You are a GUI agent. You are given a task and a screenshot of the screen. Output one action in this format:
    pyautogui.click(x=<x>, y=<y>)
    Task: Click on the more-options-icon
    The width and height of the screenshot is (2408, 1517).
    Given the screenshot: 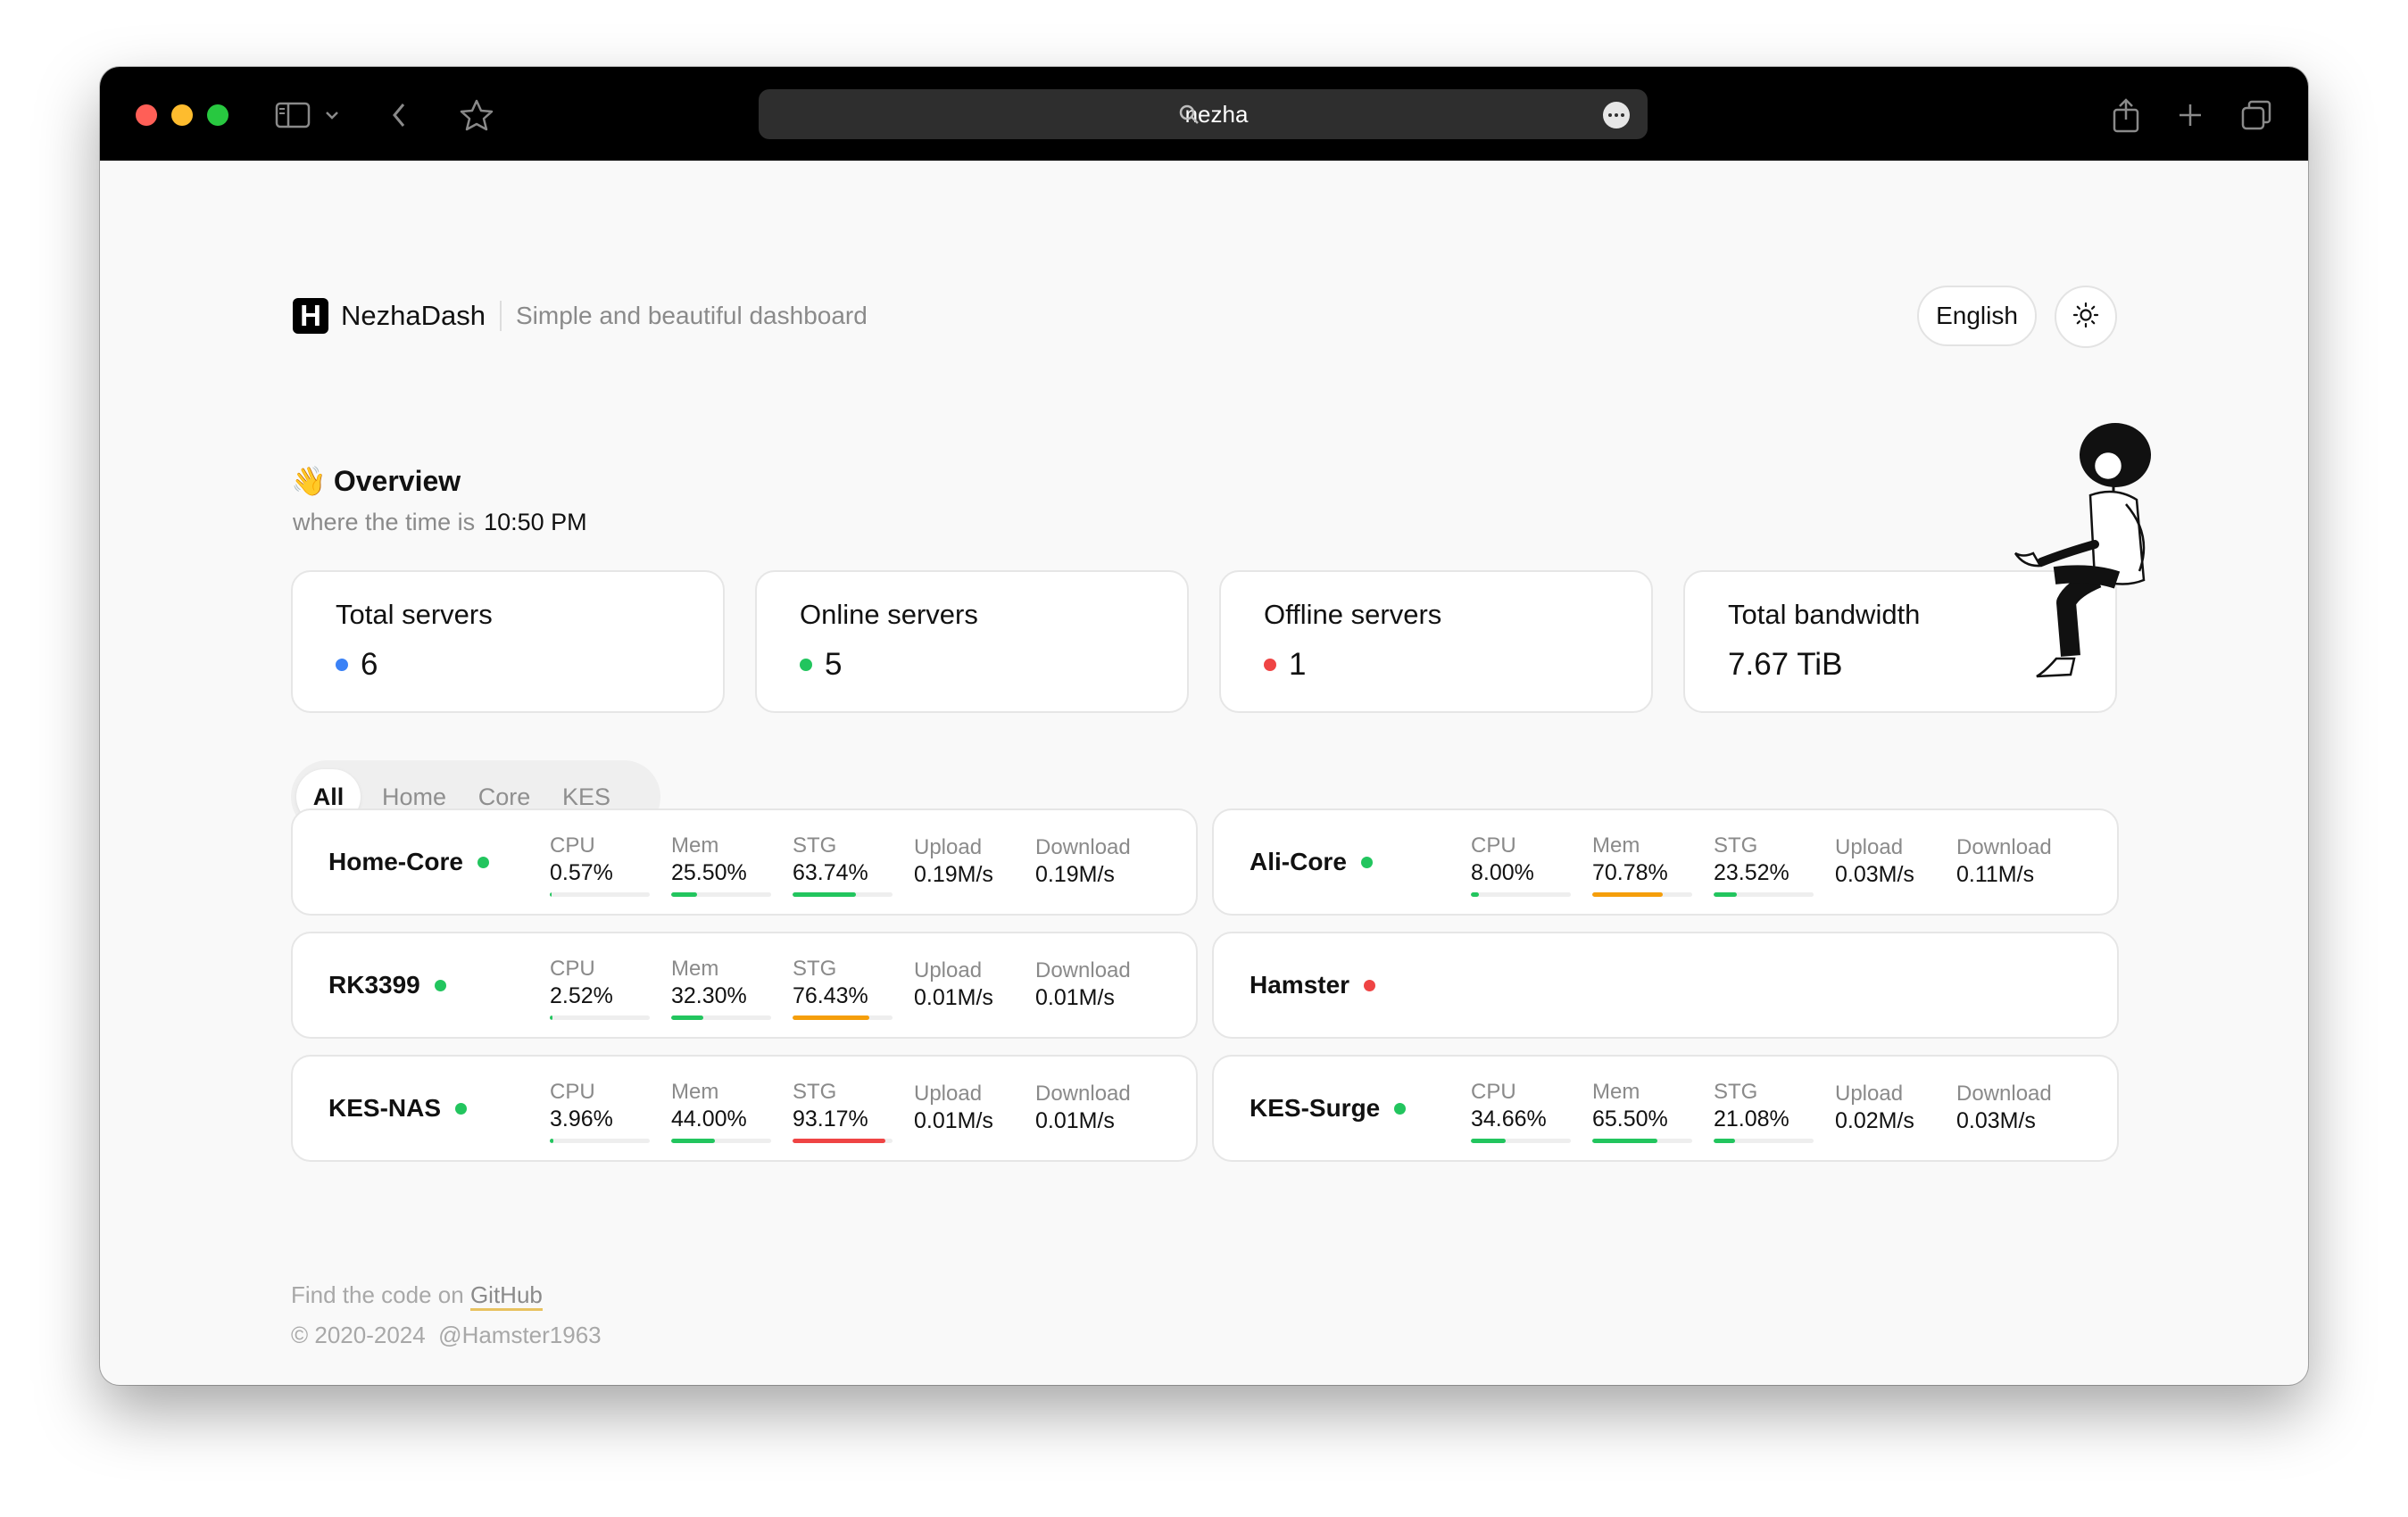 What is the action you would take?
    pyautogui.click(x=1616, y=115)
    